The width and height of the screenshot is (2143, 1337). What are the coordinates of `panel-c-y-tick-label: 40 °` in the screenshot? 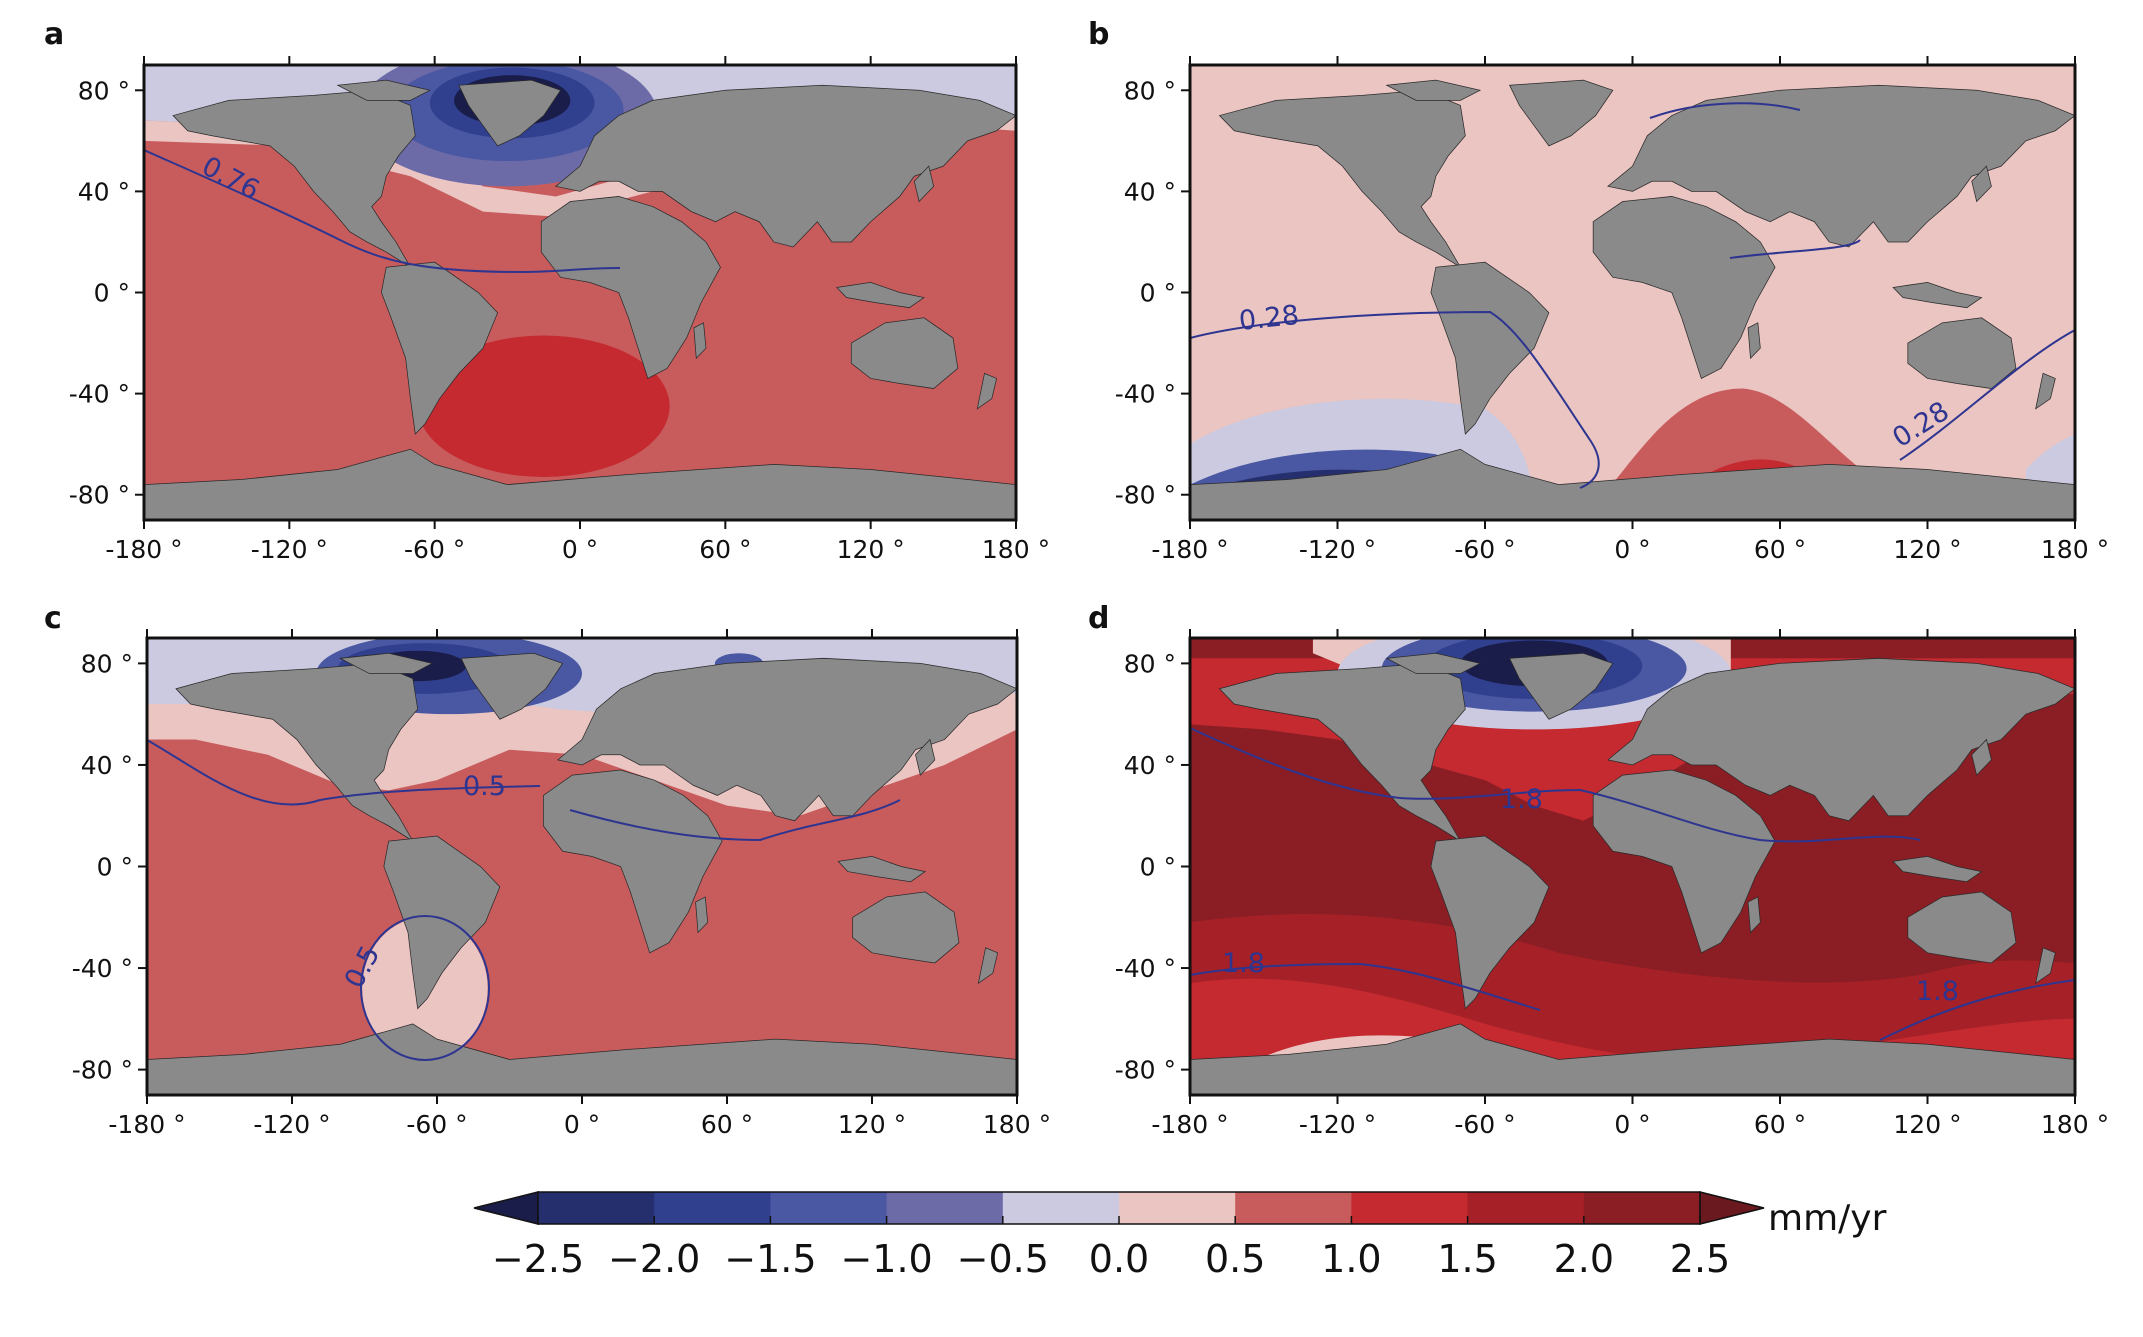 It's located at (107, 765).